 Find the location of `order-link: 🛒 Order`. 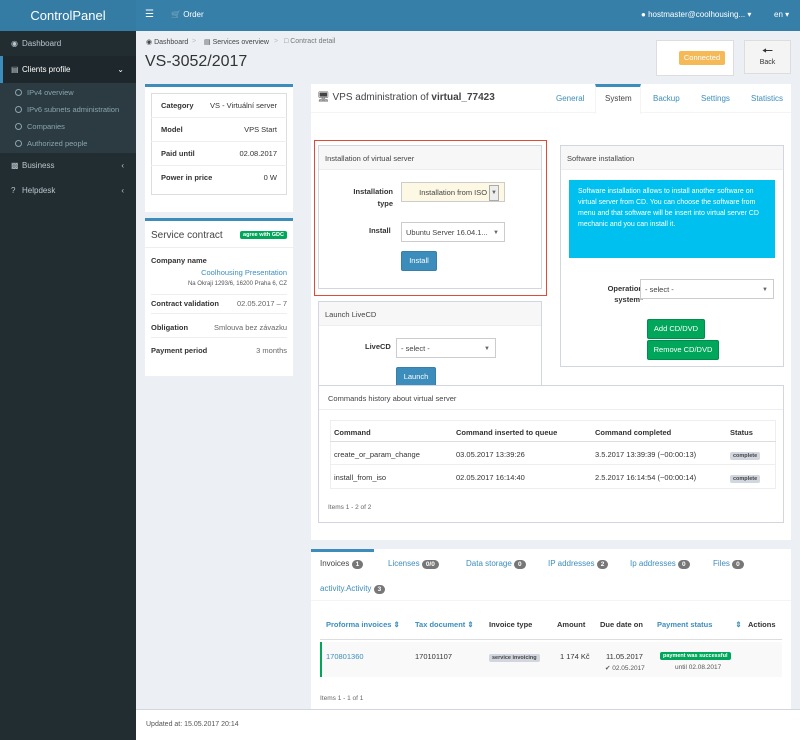

order-link: 🛒 Order is located at coordinates (187, 14).